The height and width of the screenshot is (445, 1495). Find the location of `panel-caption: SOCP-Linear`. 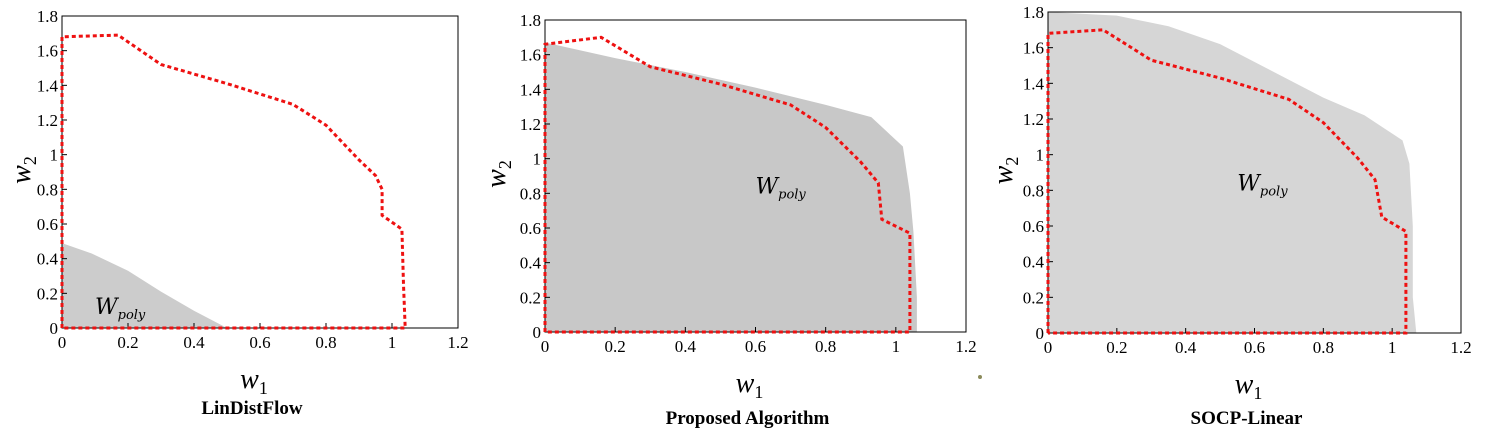

panel-caption: SOCP-Linear is located at coordinates (1247, 418).